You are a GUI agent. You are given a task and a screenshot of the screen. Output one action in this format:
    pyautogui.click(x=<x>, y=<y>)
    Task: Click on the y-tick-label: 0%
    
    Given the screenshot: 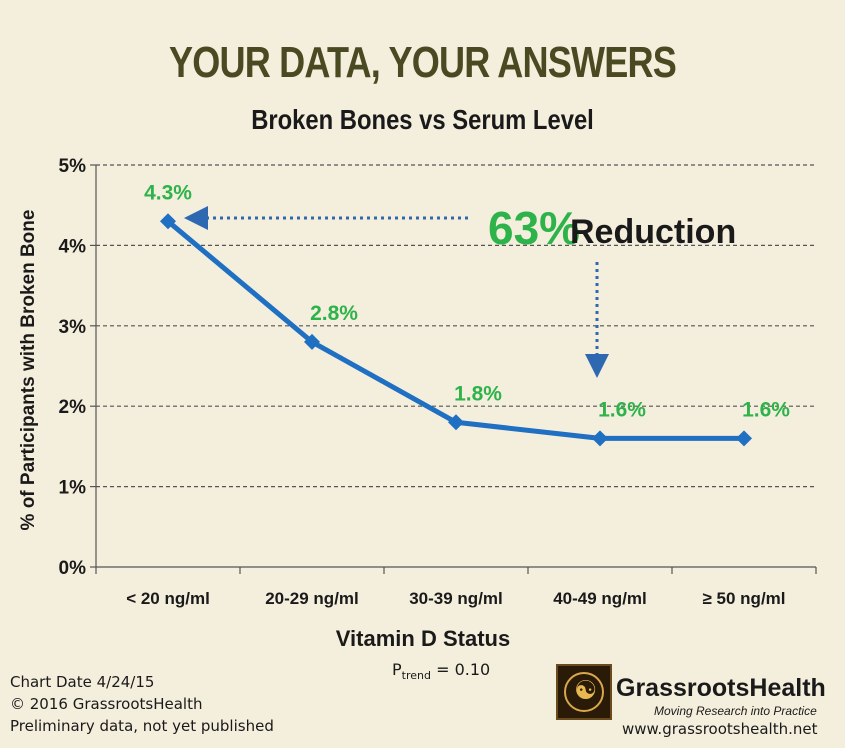 What is the action you would take?
    pyautogui.click(x=73, y=568)
    